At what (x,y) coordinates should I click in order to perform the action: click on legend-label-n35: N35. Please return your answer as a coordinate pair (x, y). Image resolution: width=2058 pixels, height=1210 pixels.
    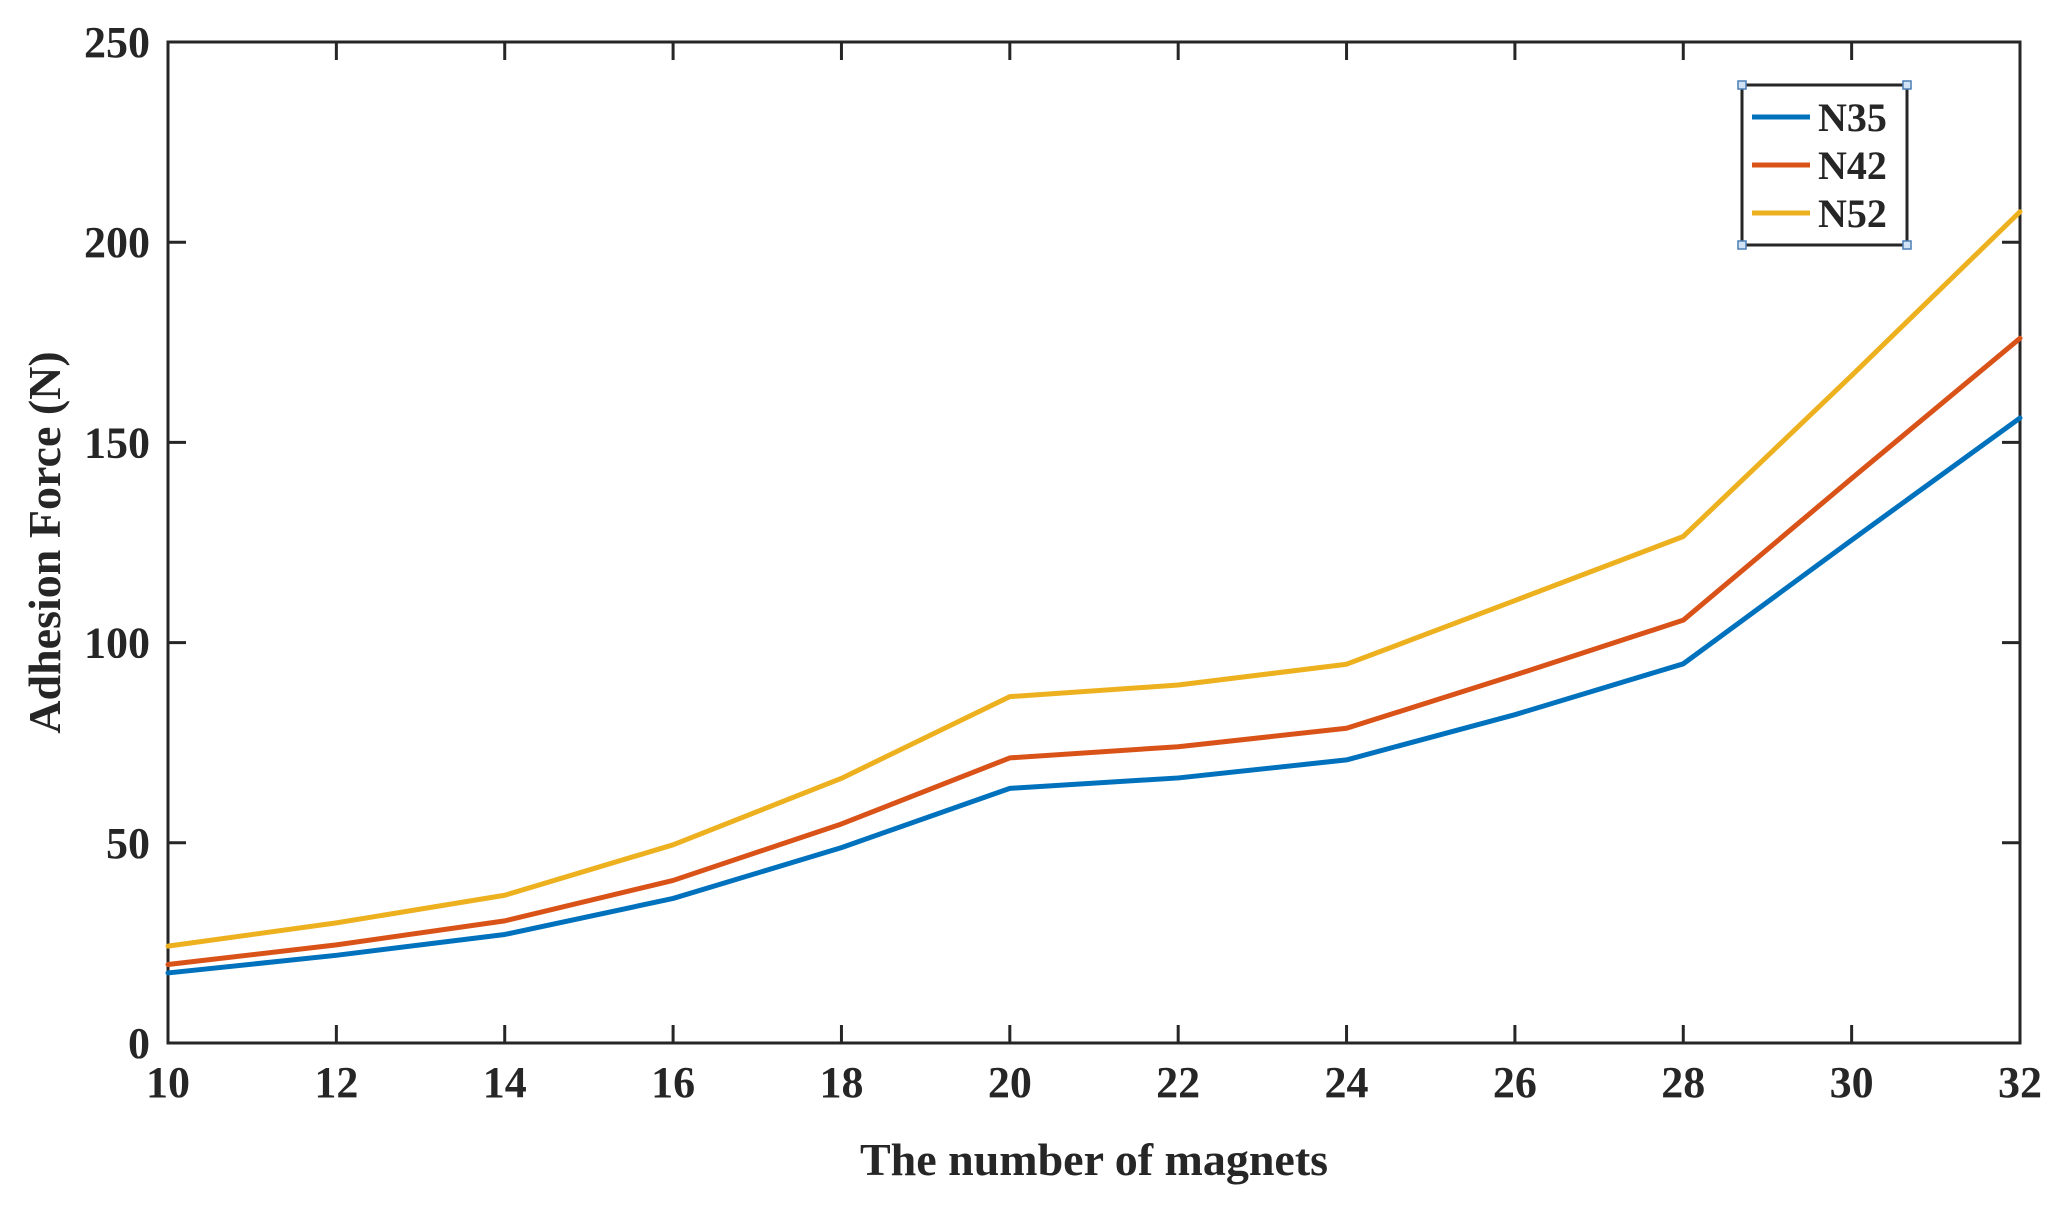
    Looking at the image, I should click on (1852, 117).